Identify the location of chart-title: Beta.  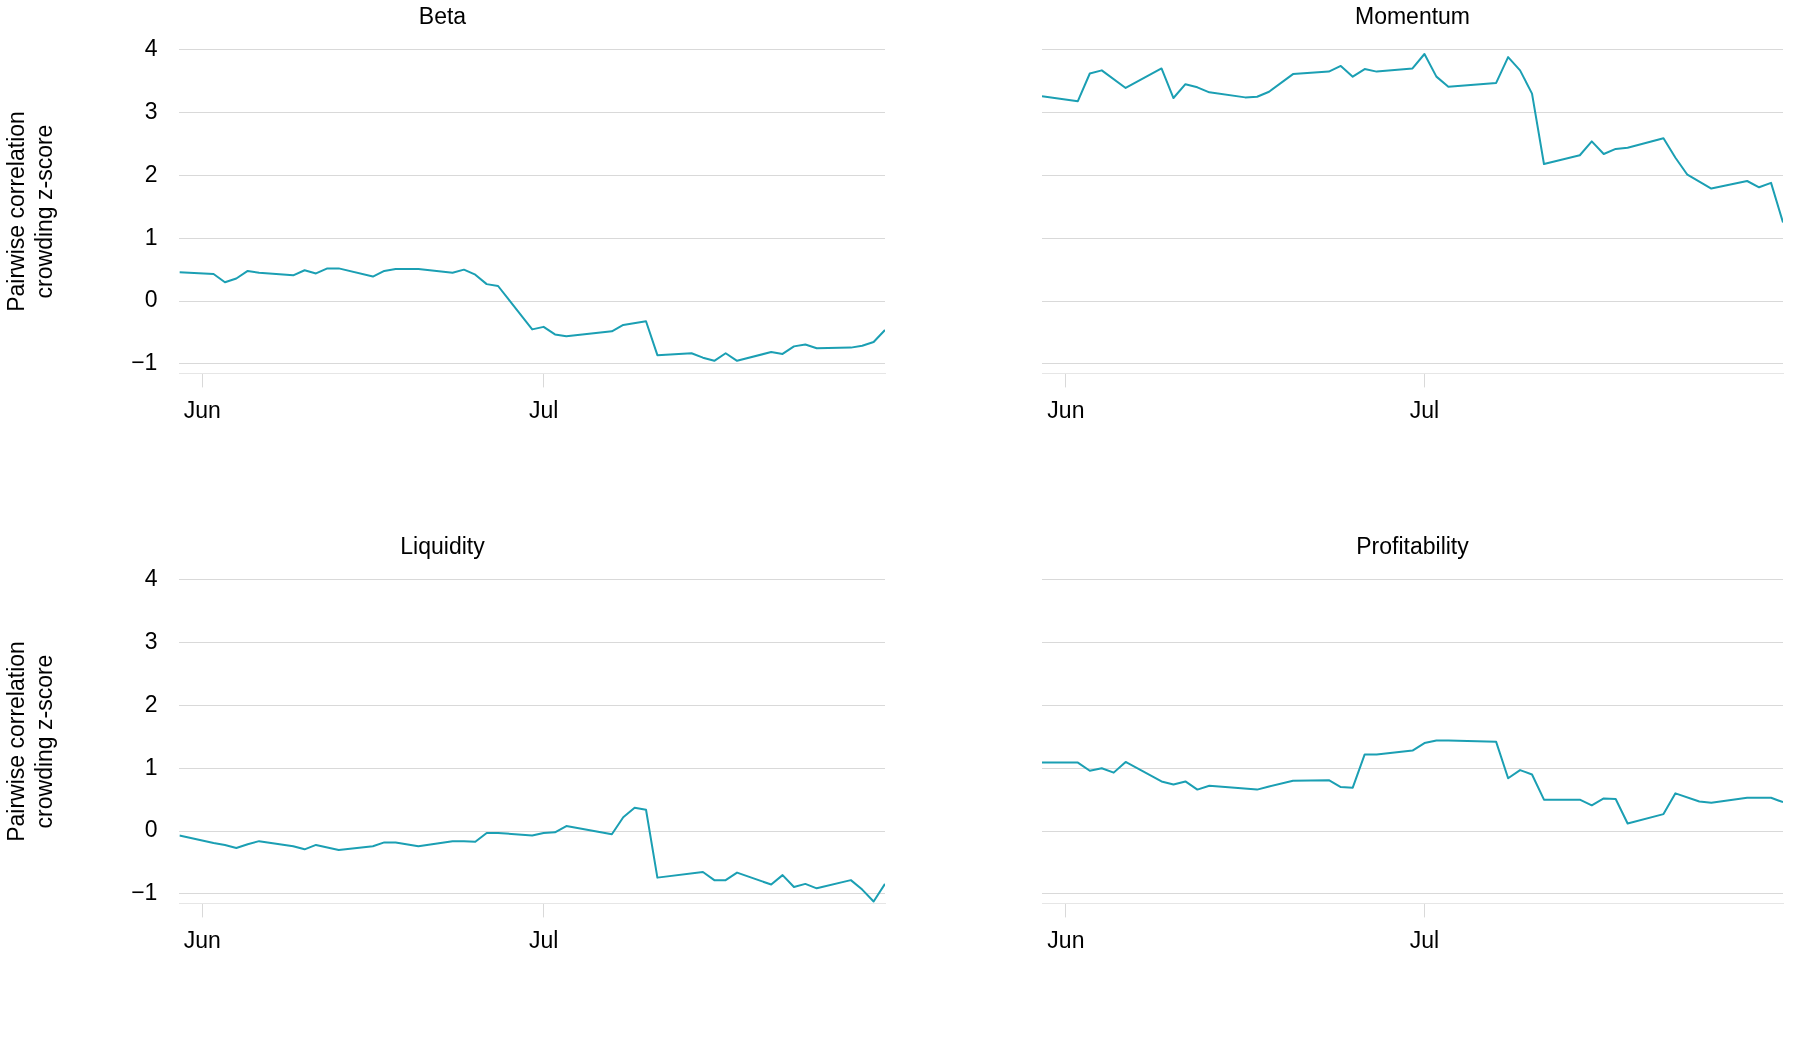
(442, 16).